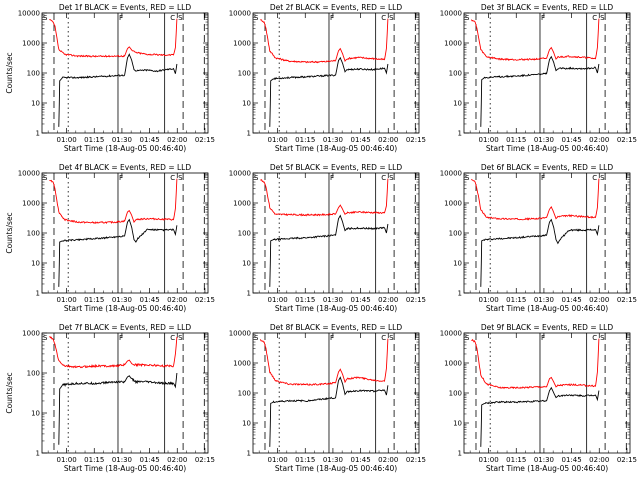 The height and width of the screenshot is (480, 640). Describe the element at coordinates (125, 7) in the screenshot. I see `panel-title: Det 1f BLACK = Events, RED = LLD` at that location.